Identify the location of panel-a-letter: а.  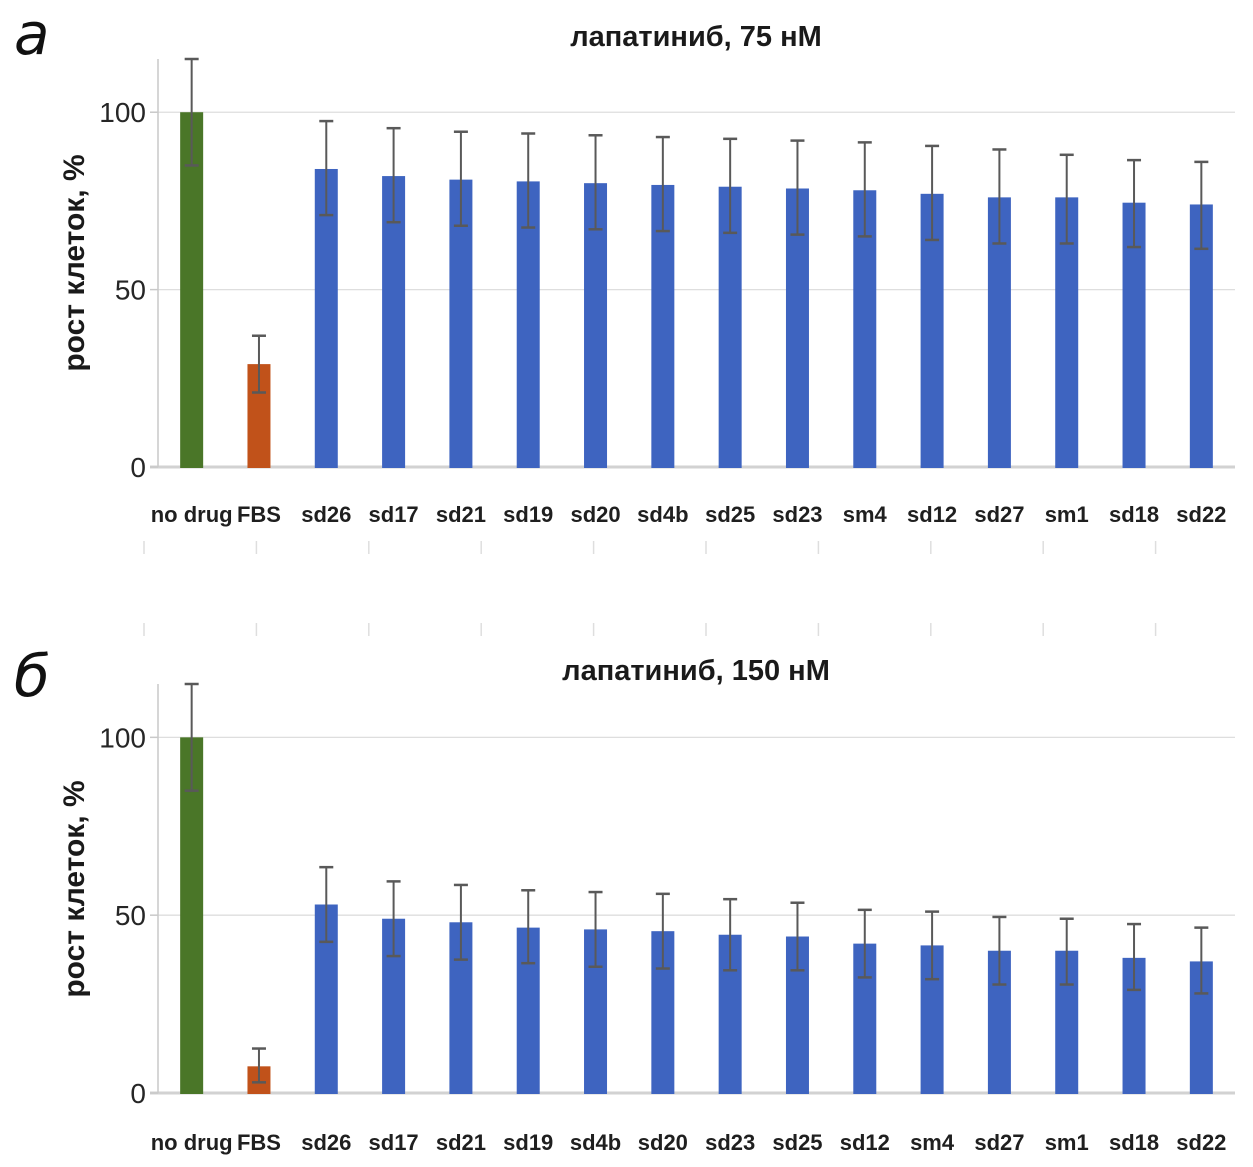
(32, 34).